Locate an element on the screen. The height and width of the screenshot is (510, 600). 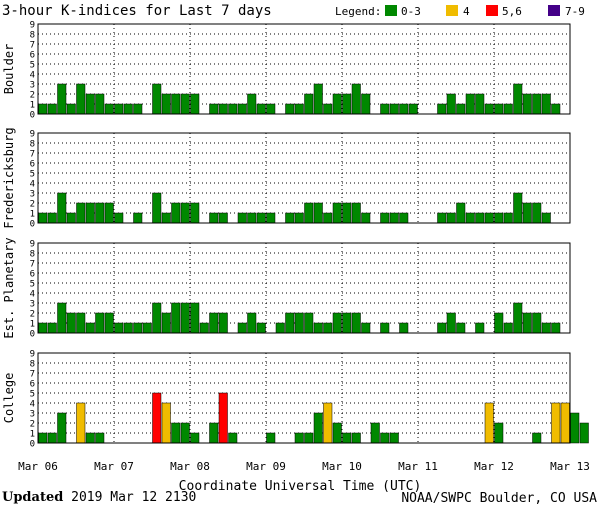
panel-label: College is located at coordinates (9, 398).